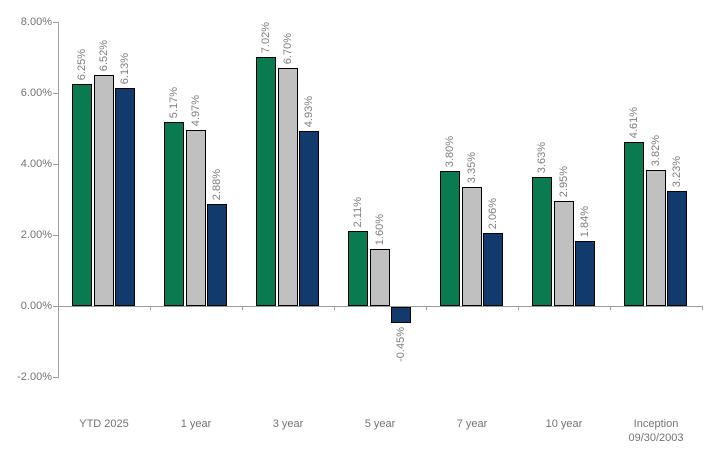 The image size is (714, 461). What do you see at coordinates (36, 235) in the screenshot?
I see `y-tick-label: 2.00%` at bounding box center [36, 235].